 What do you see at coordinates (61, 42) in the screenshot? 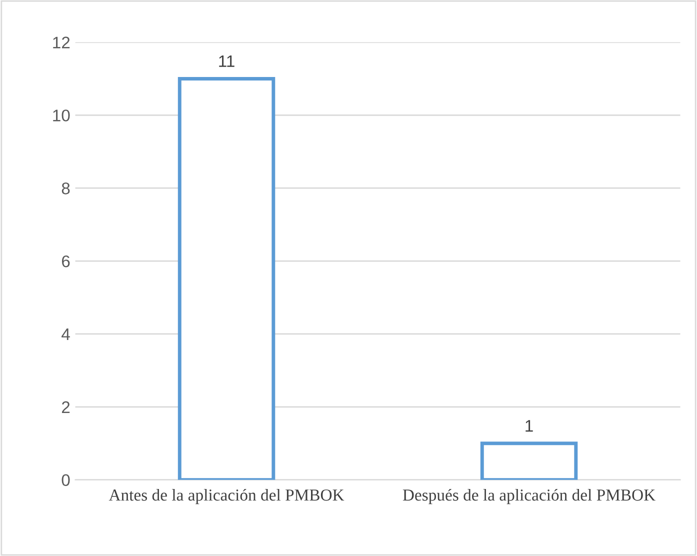
I see `y-tick-label: 12` at bounding box center [61, 42].